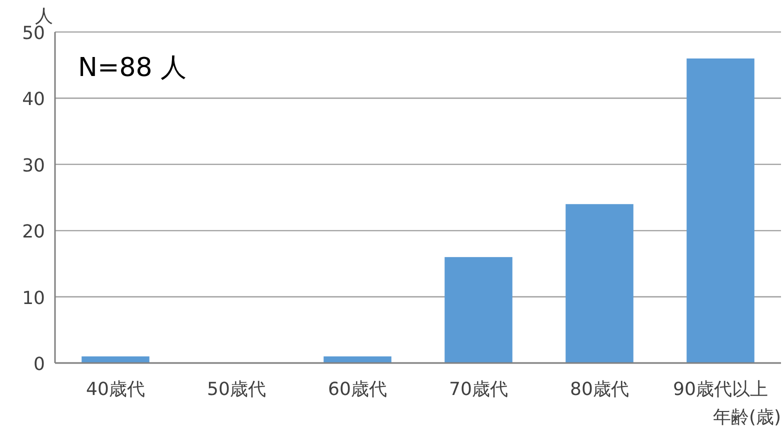 The image size is (783, 427). Describe the element at coordinates (599, 389) in the screenshot. I see `x-tick-label: 80歳代` at that location.